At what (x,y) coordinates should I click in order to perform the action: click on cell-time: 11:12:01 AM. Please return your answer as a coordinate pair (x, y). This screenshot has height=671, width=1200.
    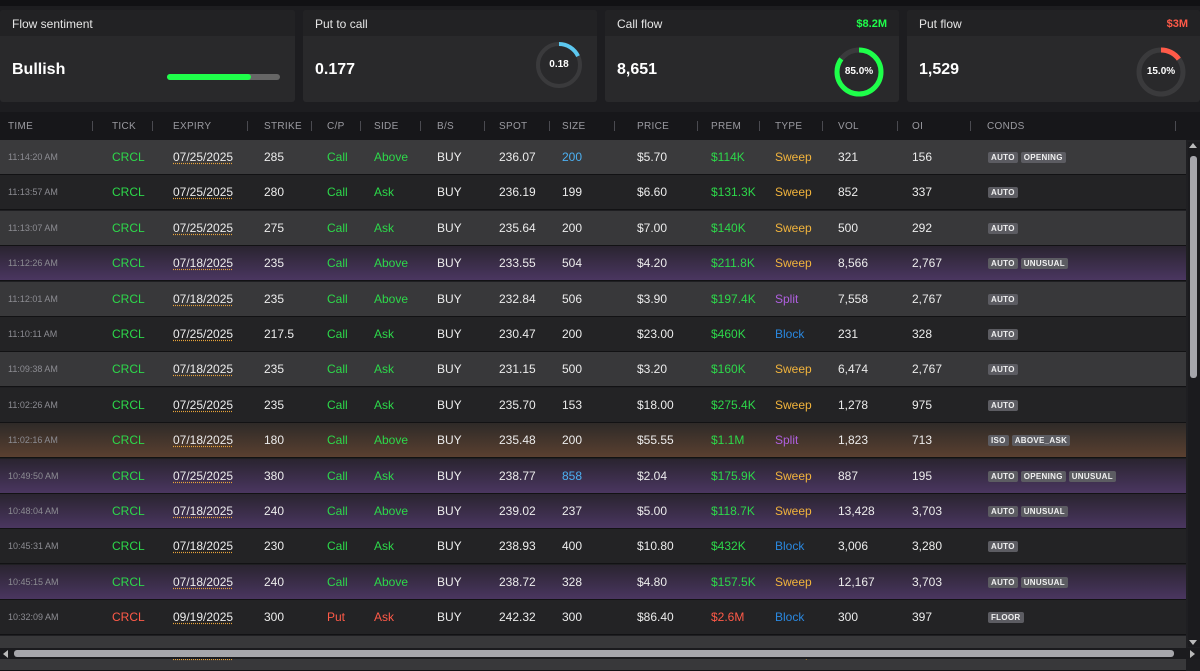
    Looking at the image, I should click on (33, 298).